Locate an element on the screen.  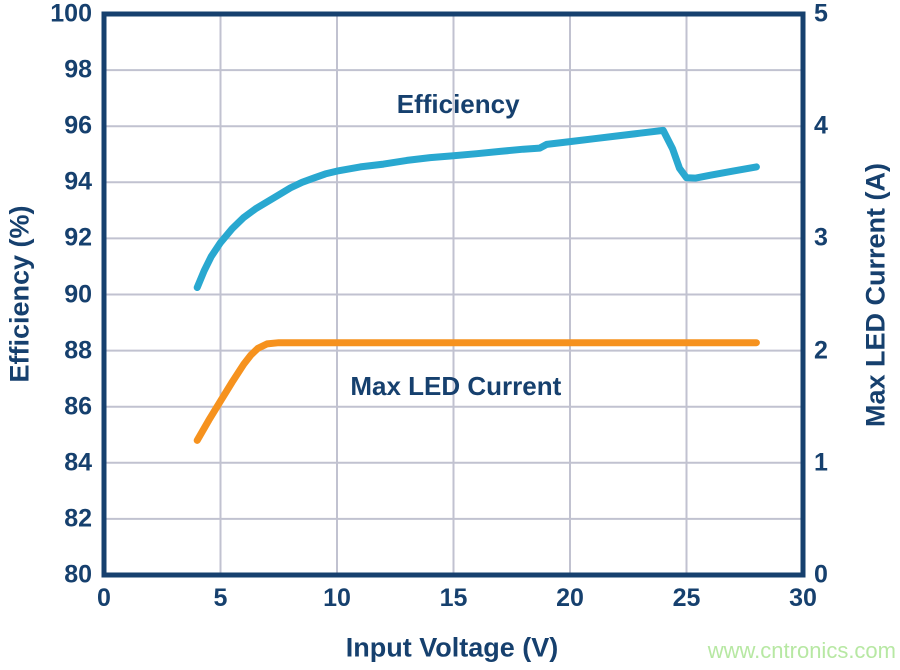
y-left-tick-label: 100 is located at coordinates (71, 14).